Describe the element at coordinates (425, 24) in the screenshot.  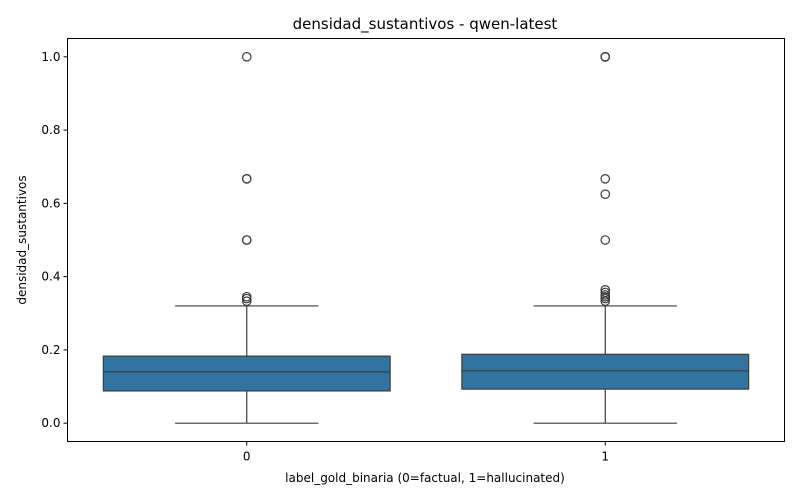
I see `chart-title: densidad_sustantivos - qwen-latest` at that location.